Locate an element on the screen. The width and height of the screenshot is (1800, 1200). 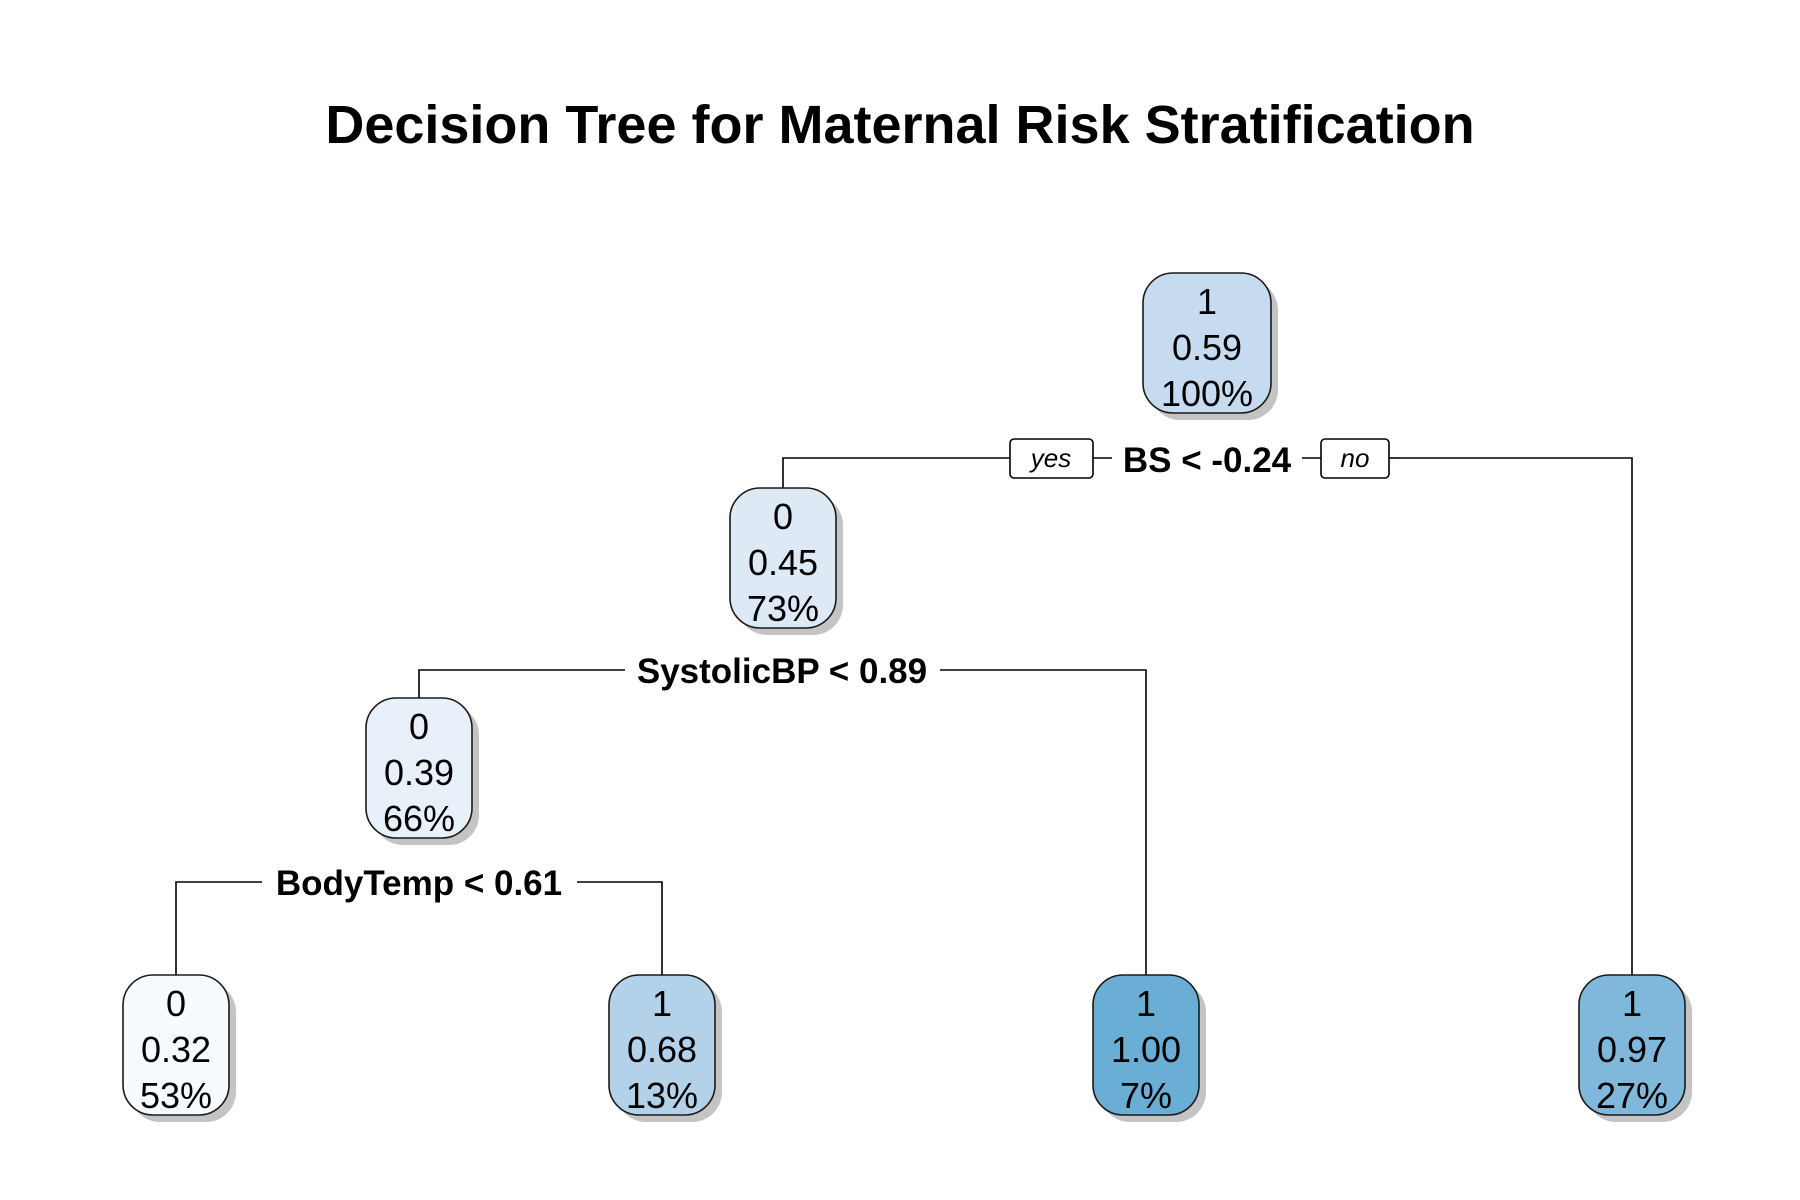
branch-root-yes is located at coordinates (896, 472).